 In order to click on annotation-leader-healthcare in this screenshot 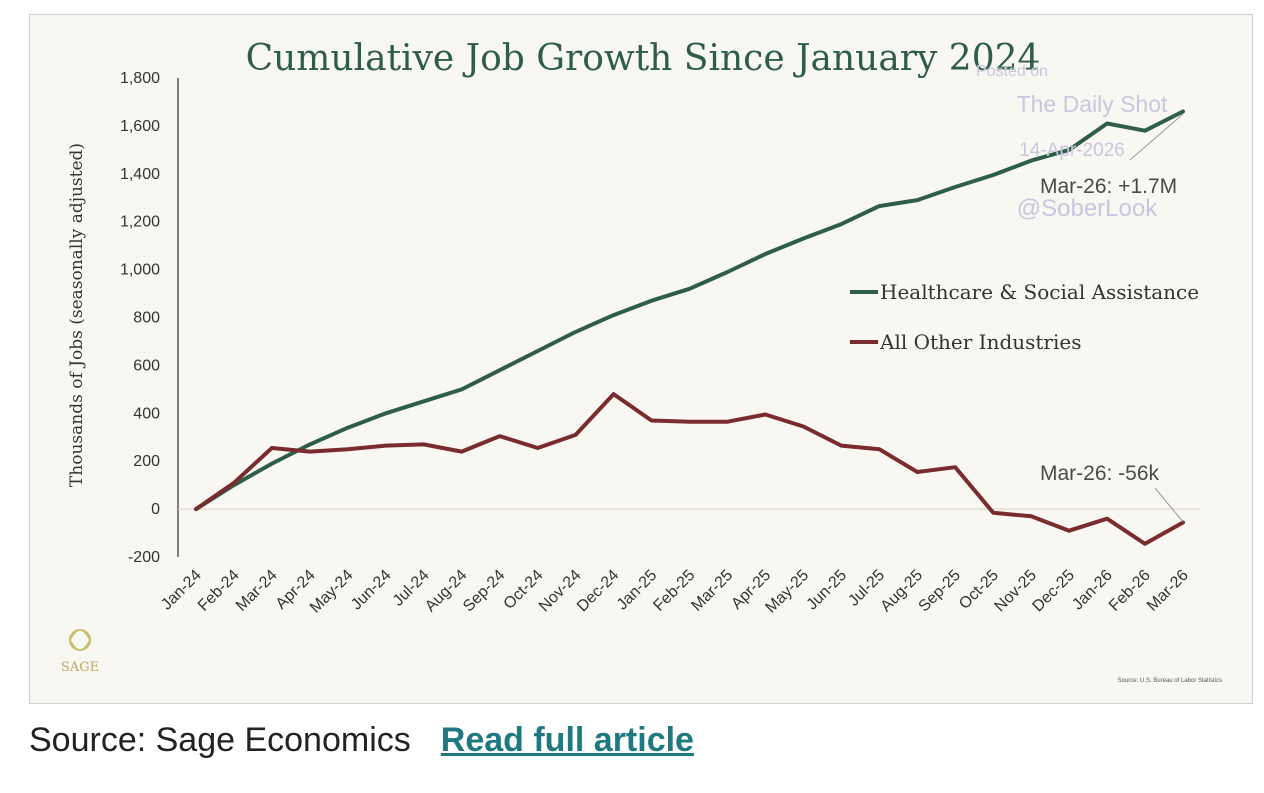, I will do `click(1156, 137)`.